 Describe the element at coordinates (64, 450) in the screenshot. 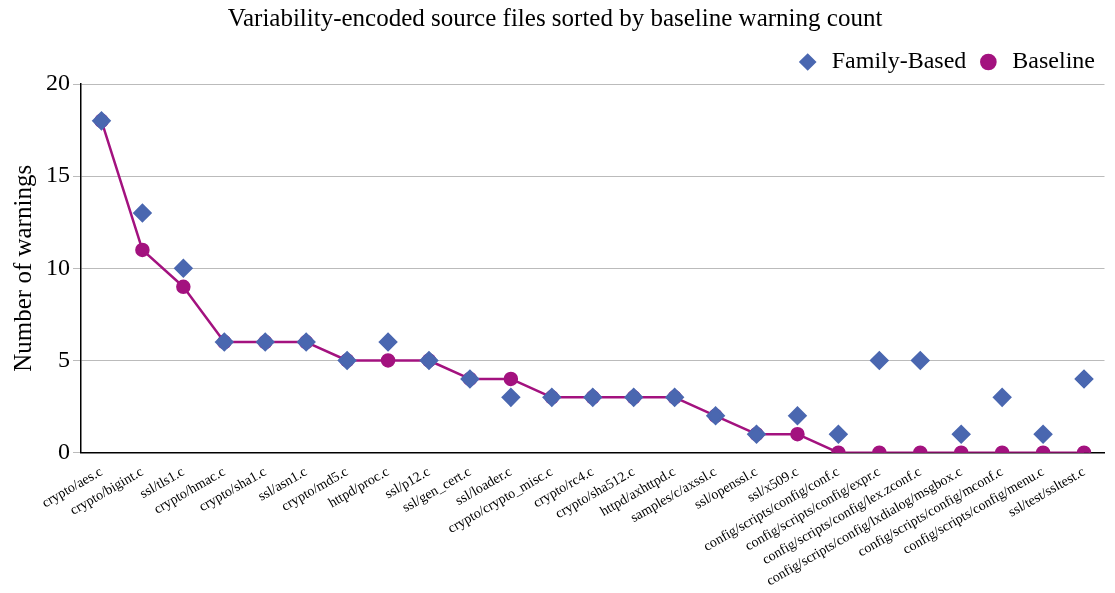

I see `y-tick-label: 0` at that location.